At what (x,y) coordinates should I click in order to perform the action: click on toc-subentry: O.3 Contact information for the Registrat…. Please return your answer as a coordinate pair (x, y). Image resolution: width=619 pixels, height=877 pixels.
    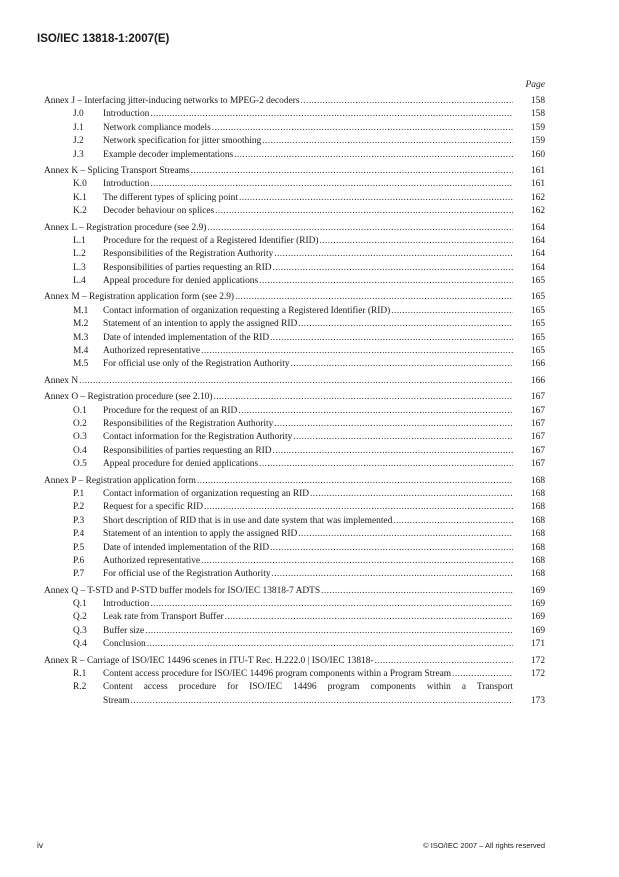
    Looking at the image, I should click on (294, 437).